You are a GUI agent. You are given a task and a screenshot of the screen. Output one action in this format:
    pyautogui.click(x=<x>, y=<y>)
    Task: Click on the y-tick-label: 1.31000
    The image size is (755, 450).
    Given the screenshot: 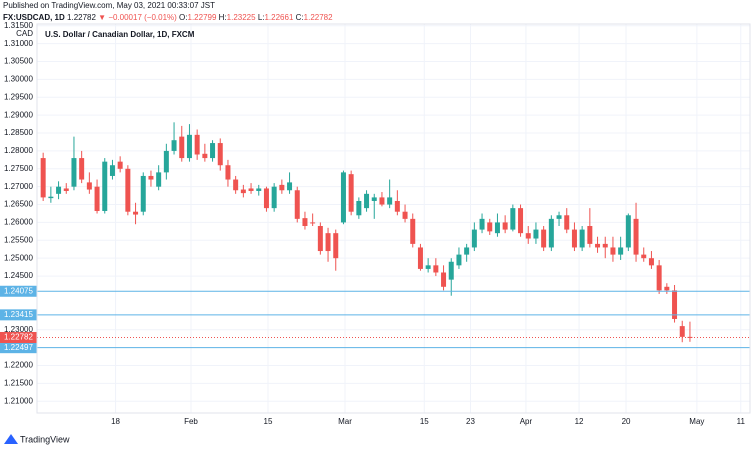 What is the action you would take?
    pyautogui.click(x=18, y=43)
    